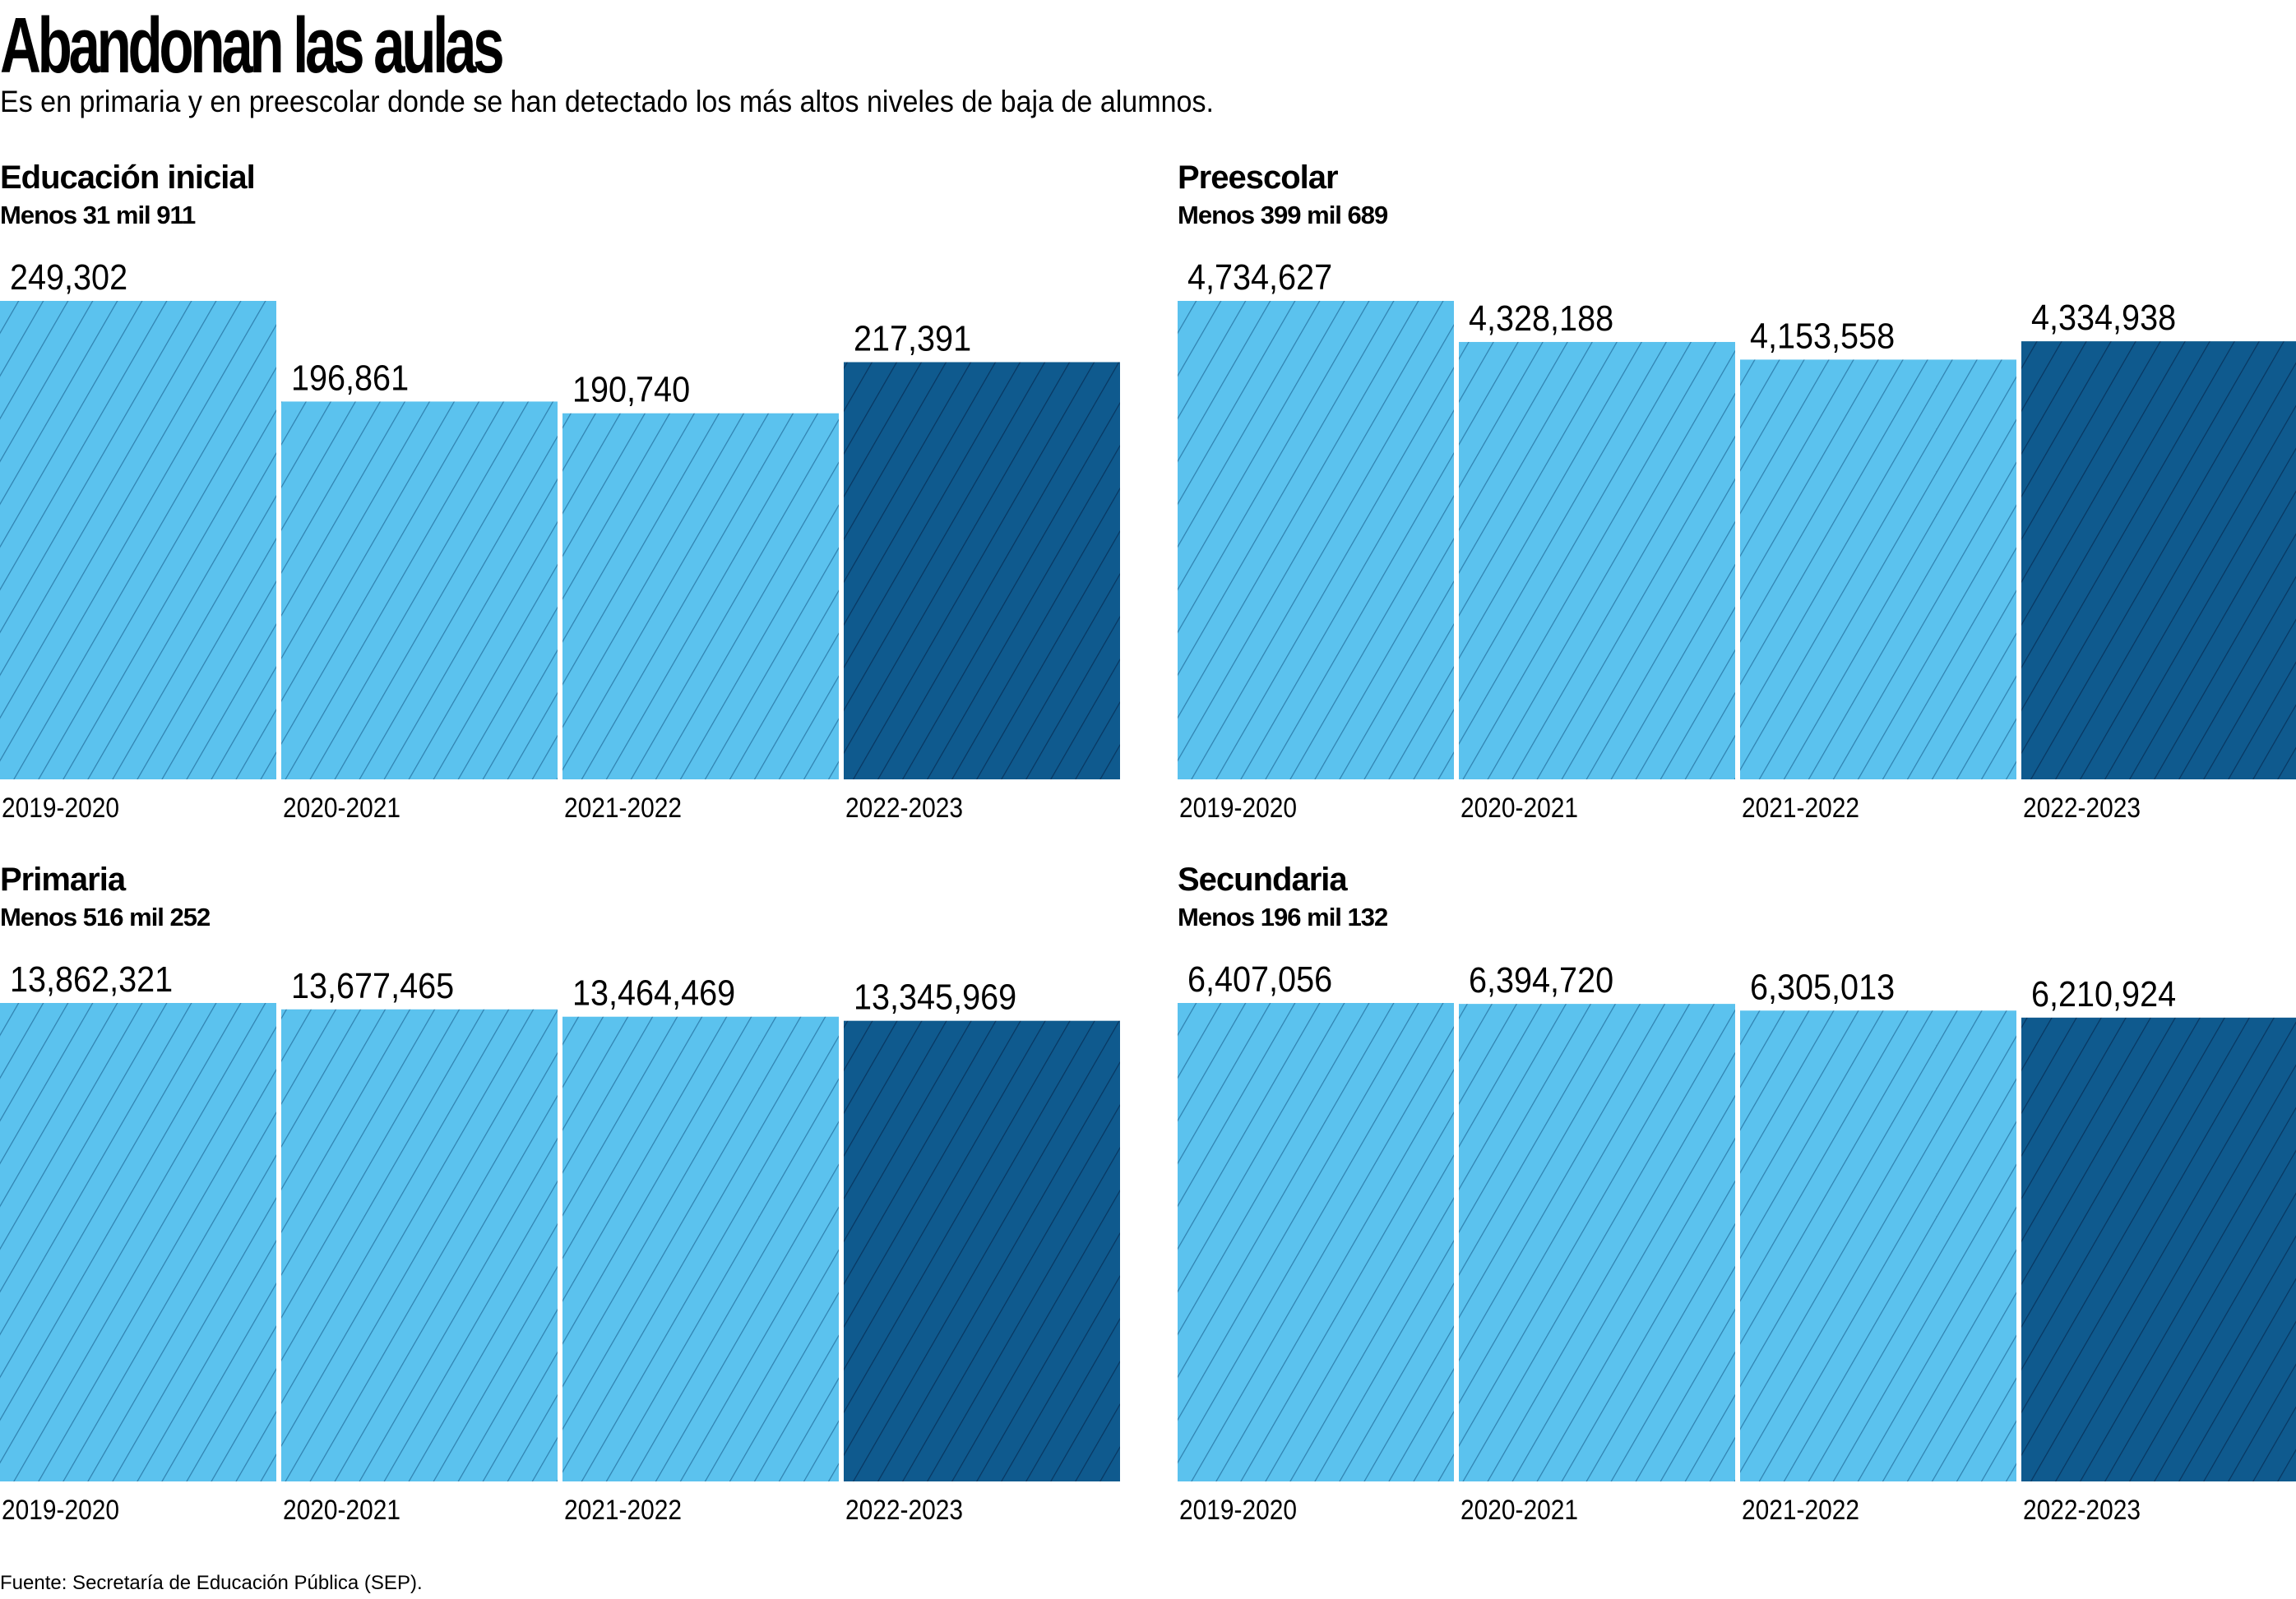 The width and height of the screenshot is (2296, 1599). Describe the element at coordinates (252, 46) in the screenshot. I see `chart-title: Abandonan las aulas` at that location.